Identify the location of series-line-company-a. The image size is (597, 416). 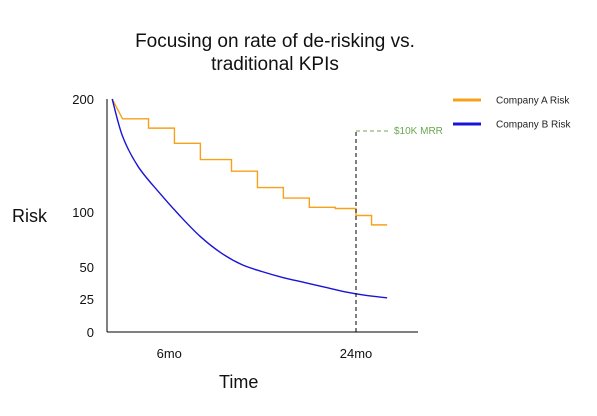
(249, 162).